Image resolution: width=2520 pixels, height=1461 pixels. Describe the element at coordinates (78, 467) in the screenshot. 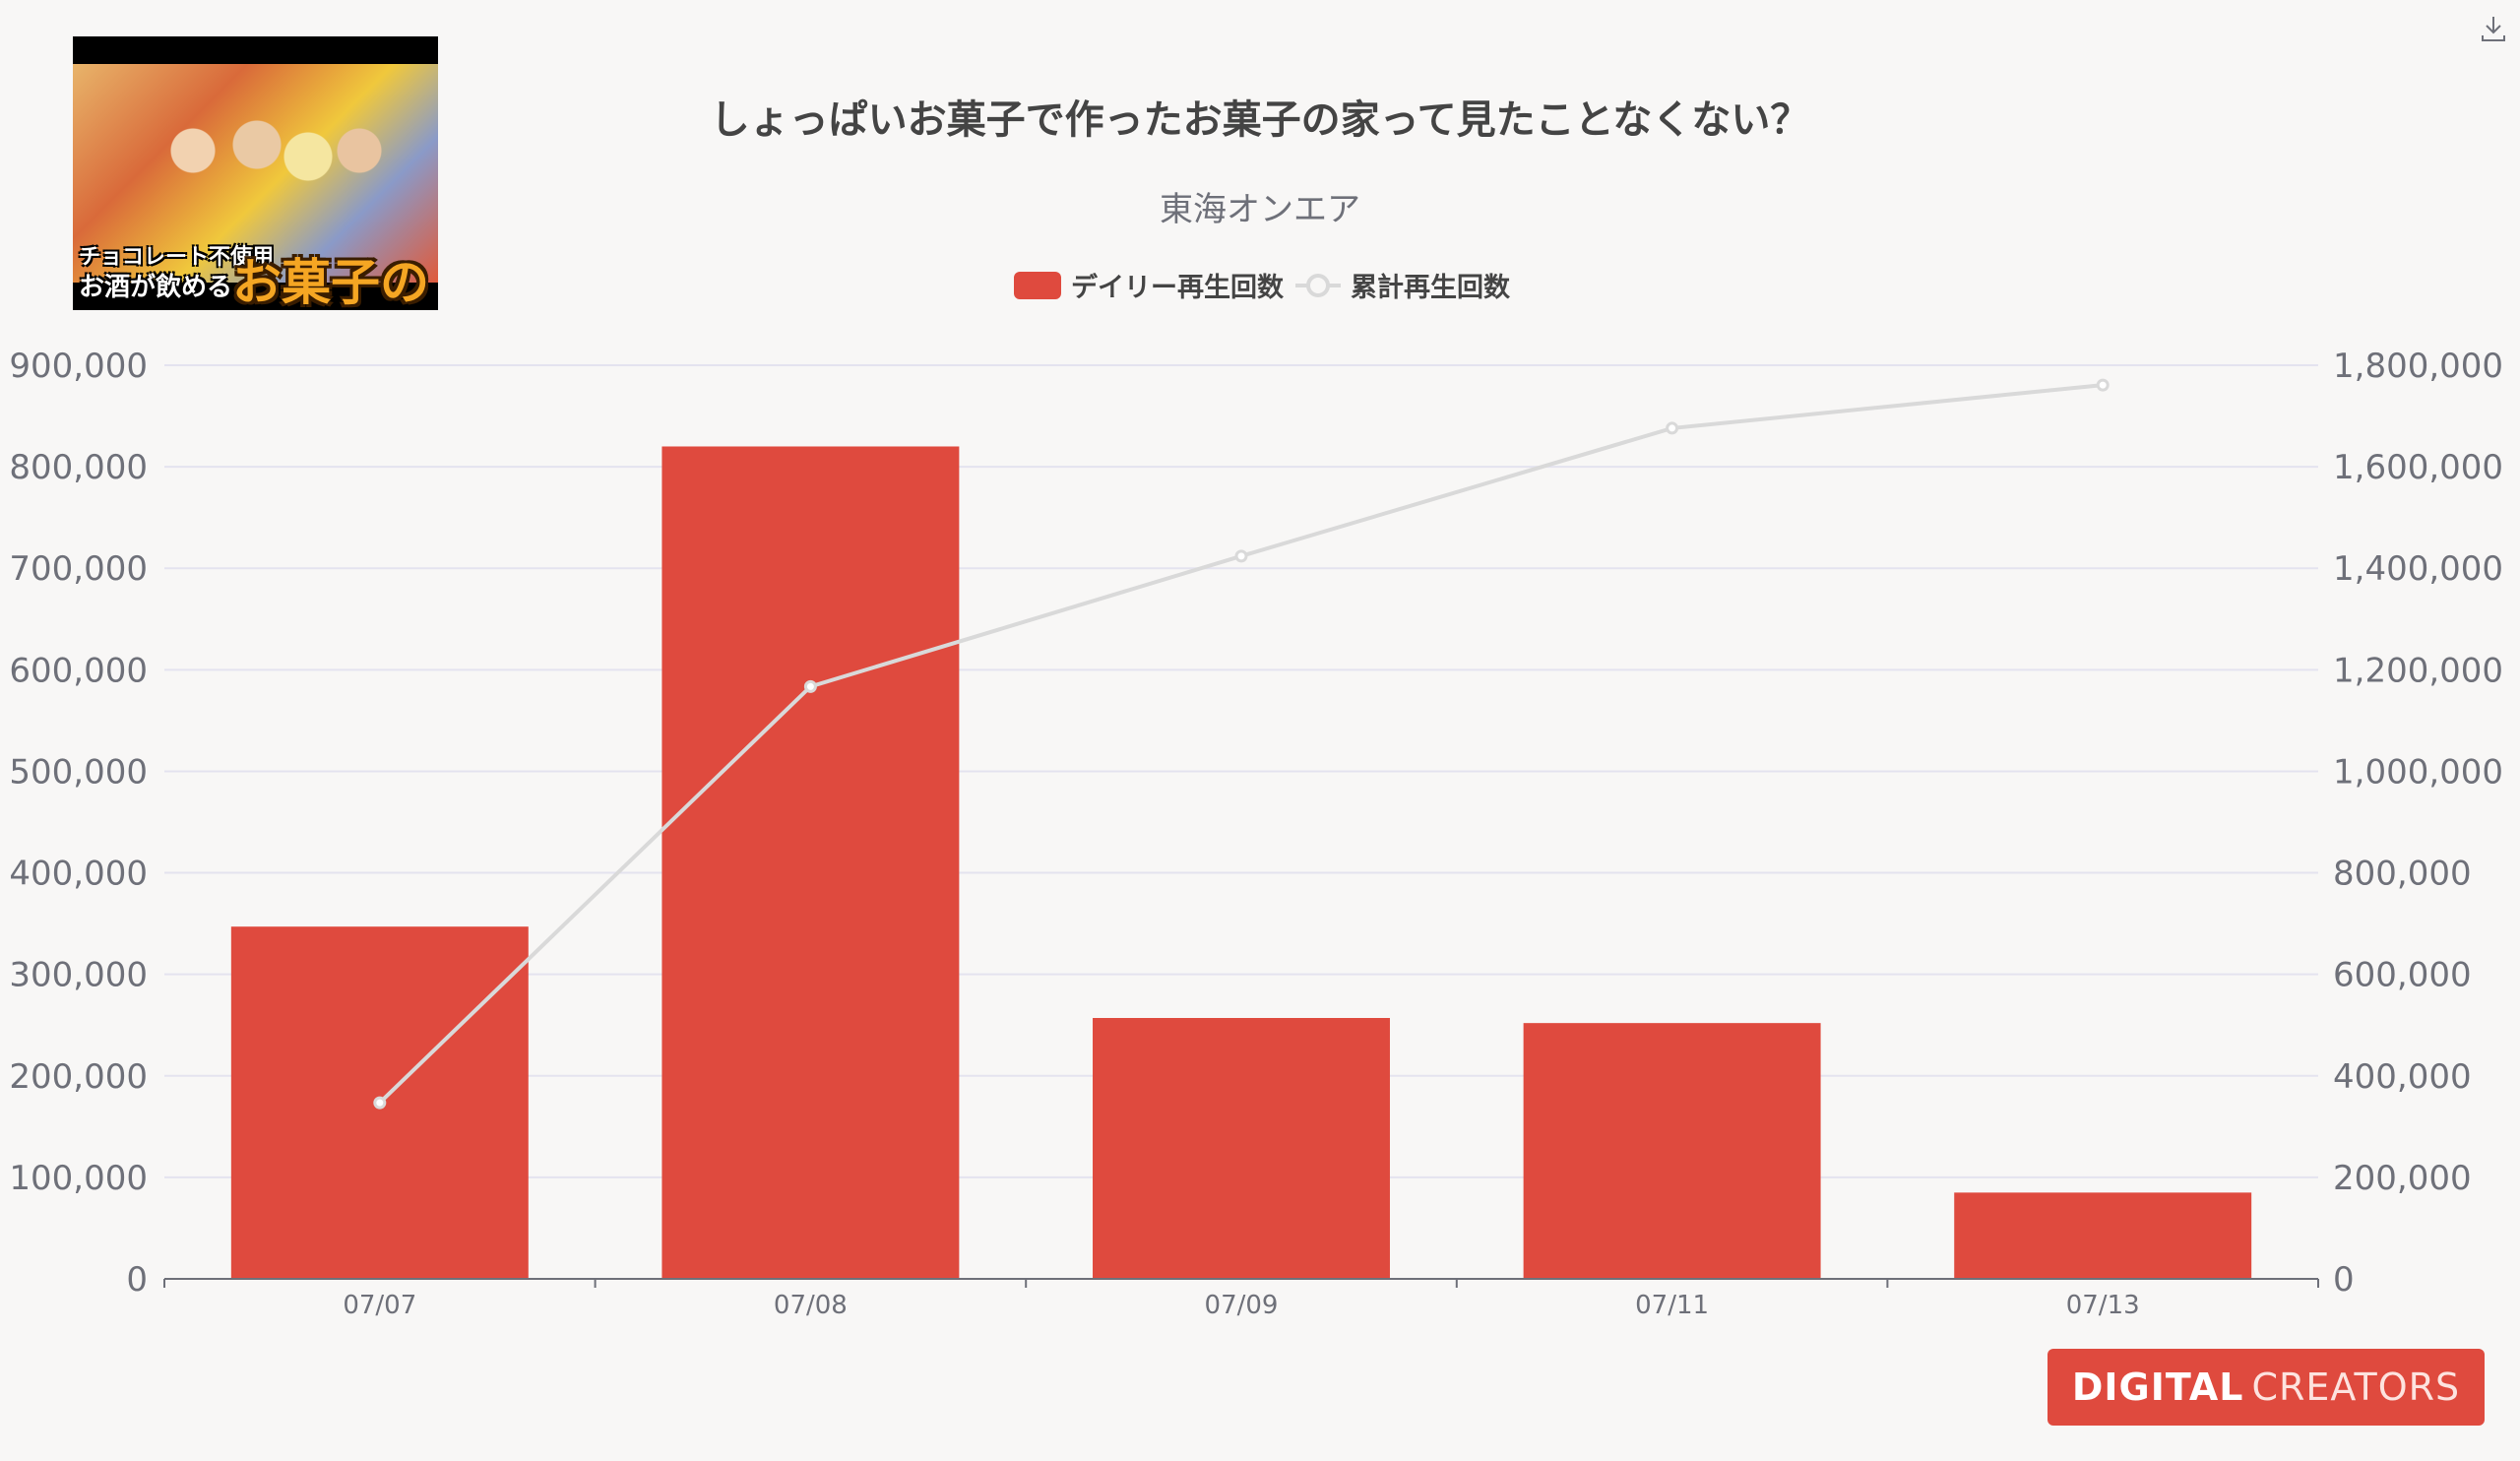

I see `y-left-tick-label: 800,000` at that location.